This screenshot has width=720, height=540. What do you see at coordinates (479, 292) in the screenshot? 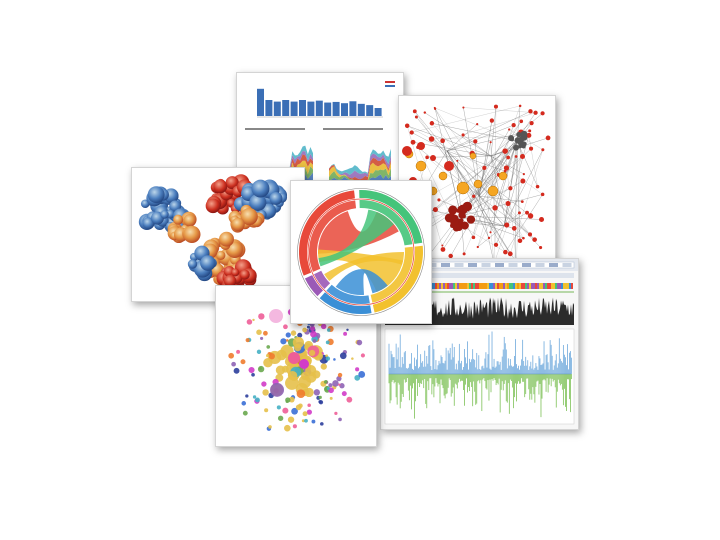
I see `annotation-line` at bounding box center [479, 292].